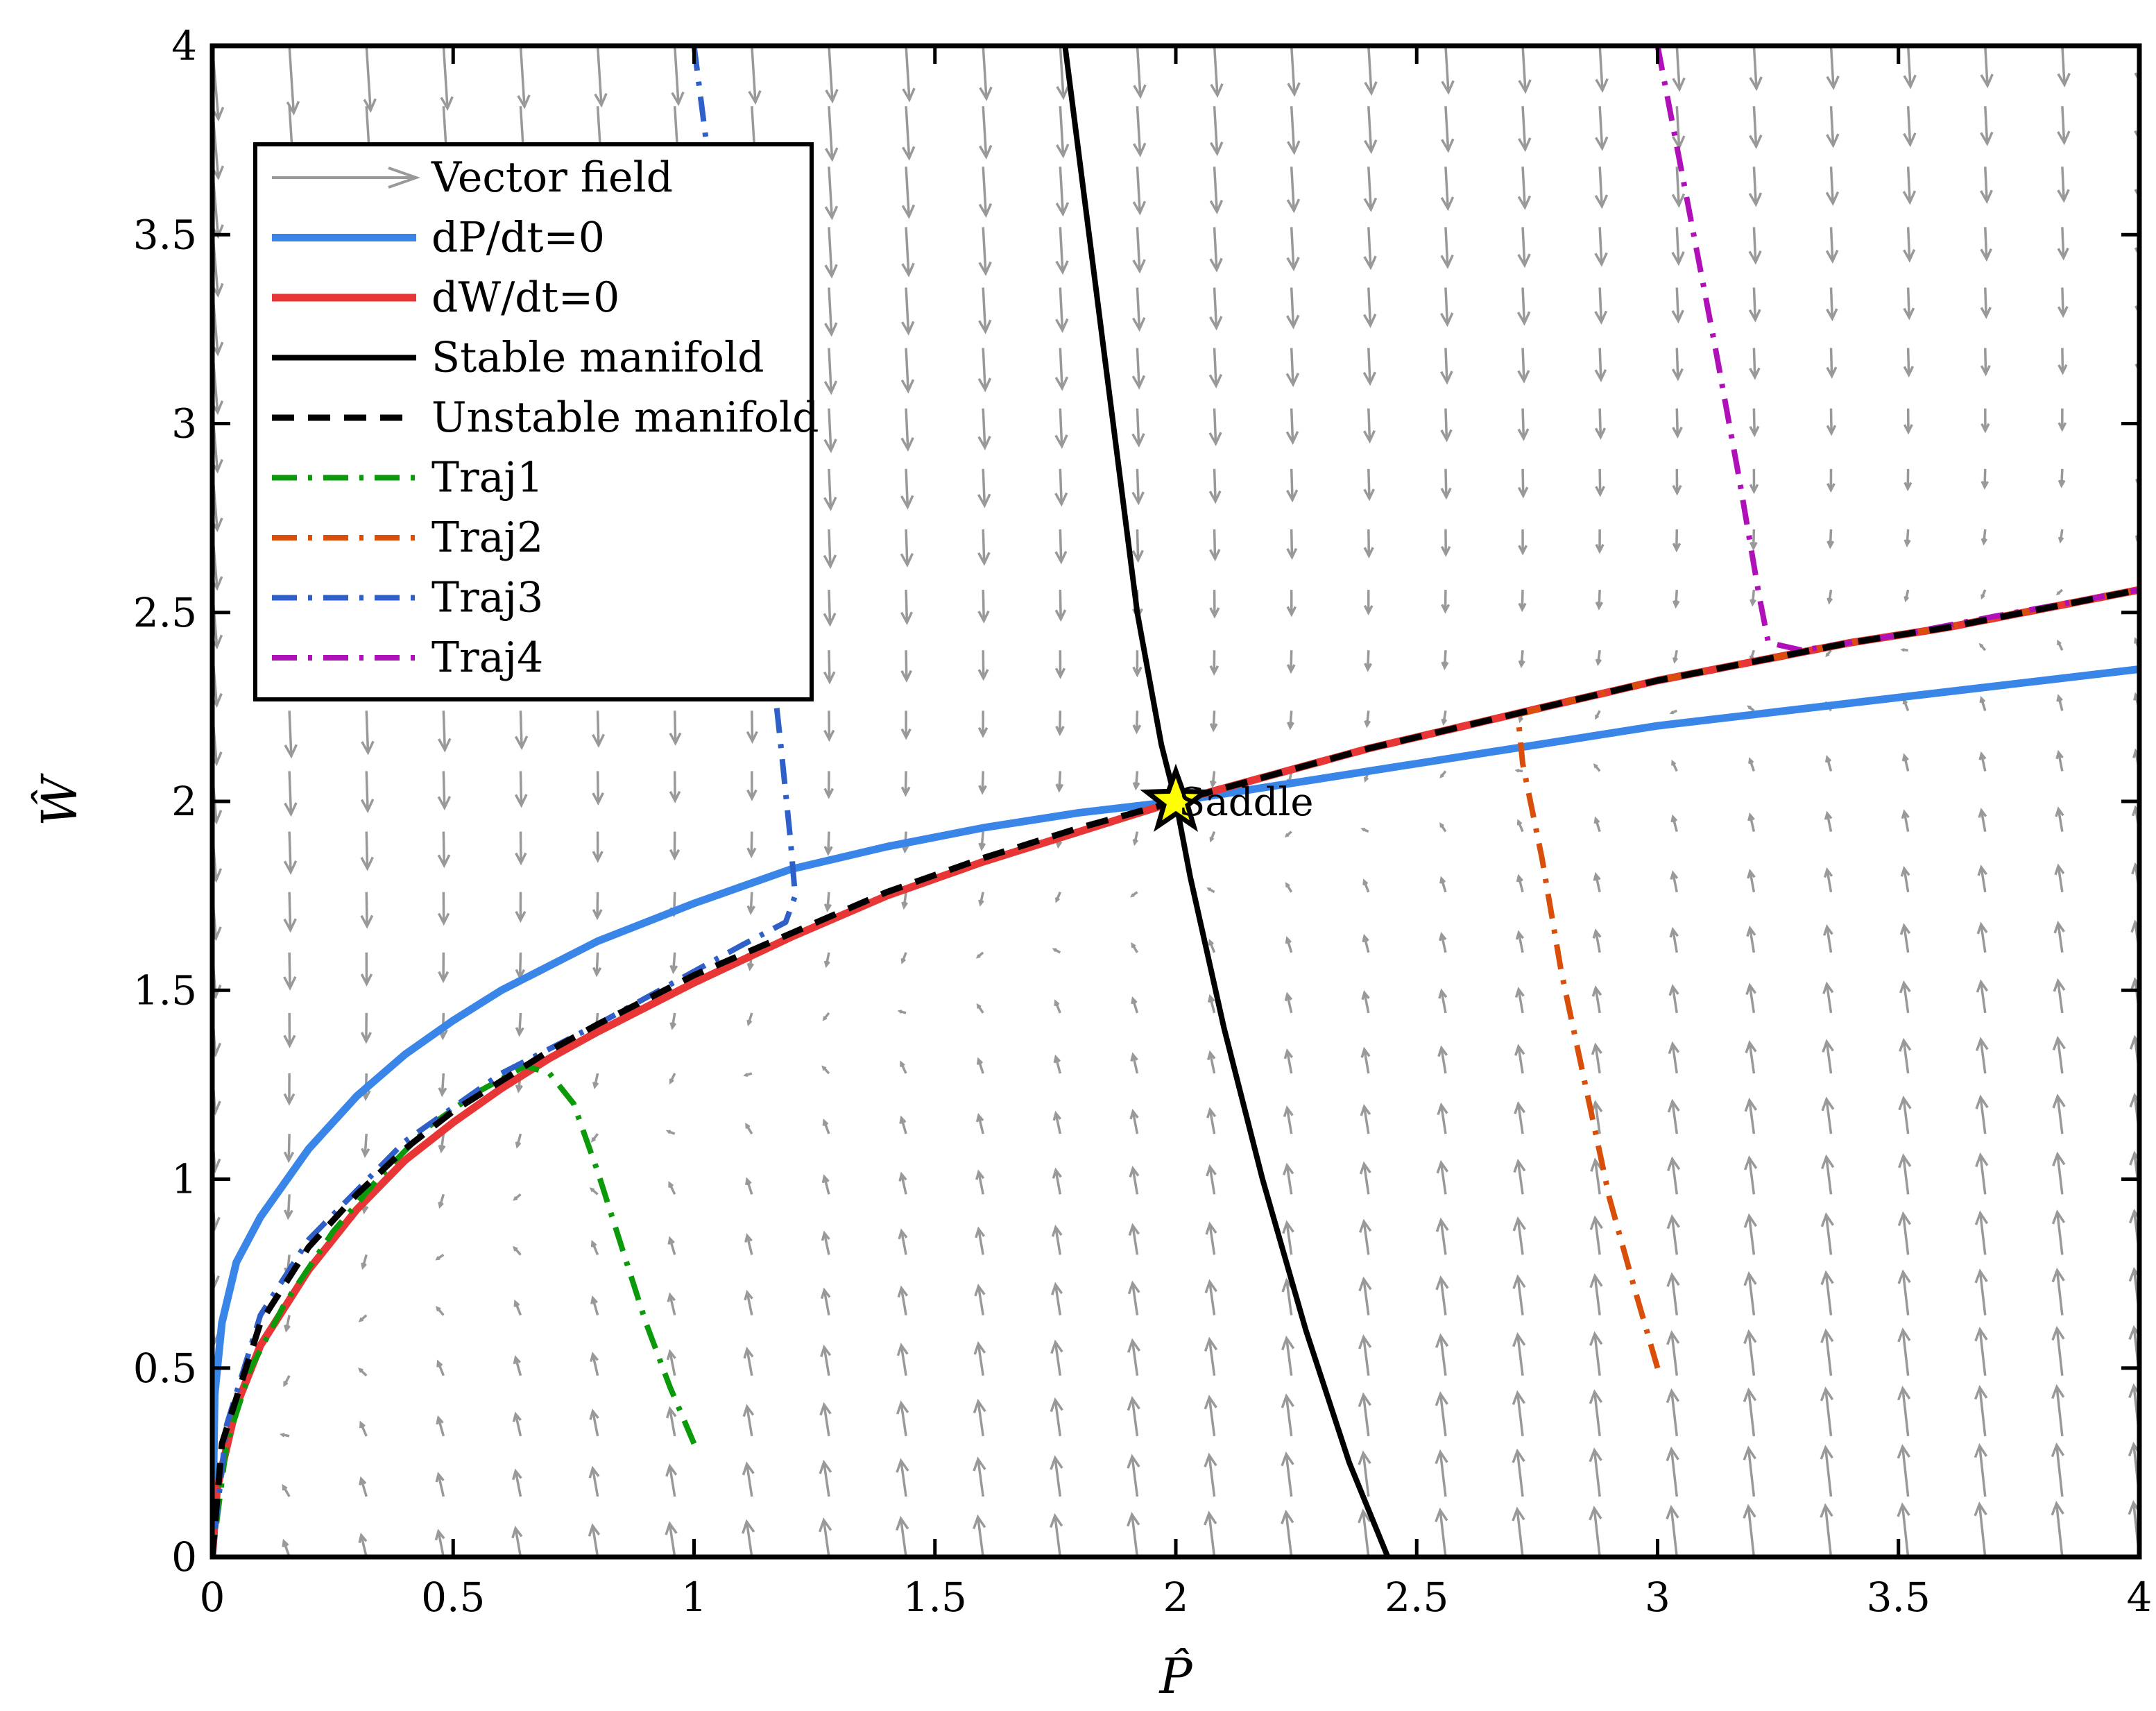  What do you see at coordinates (407, 657) in the screenshot?
I see `legend-entry: Traj4` at bounding box center [407, 657].